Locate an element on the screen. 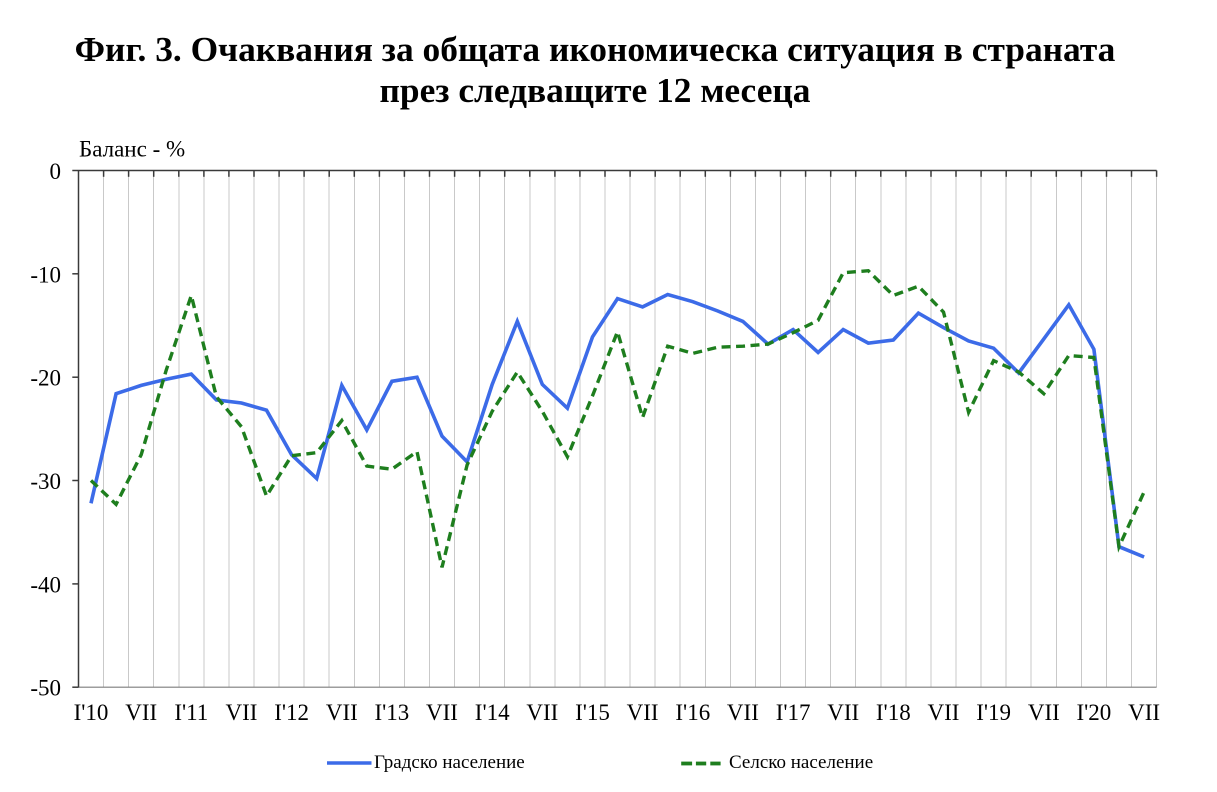  svg-text: I'11 is located at coordinates (191, 712).